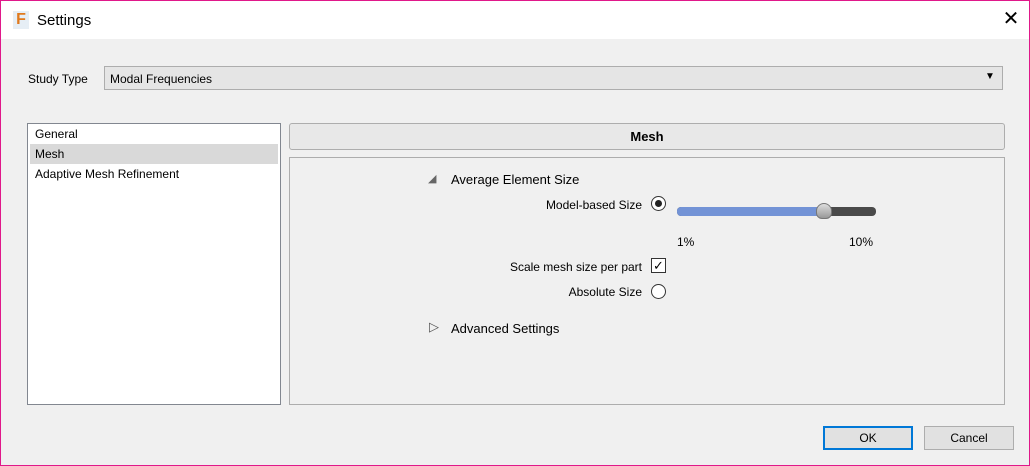 Image resolution: width=1030 pixels, height=466 pixels. I want to click on nav-item-general: General, so click(56, 134).